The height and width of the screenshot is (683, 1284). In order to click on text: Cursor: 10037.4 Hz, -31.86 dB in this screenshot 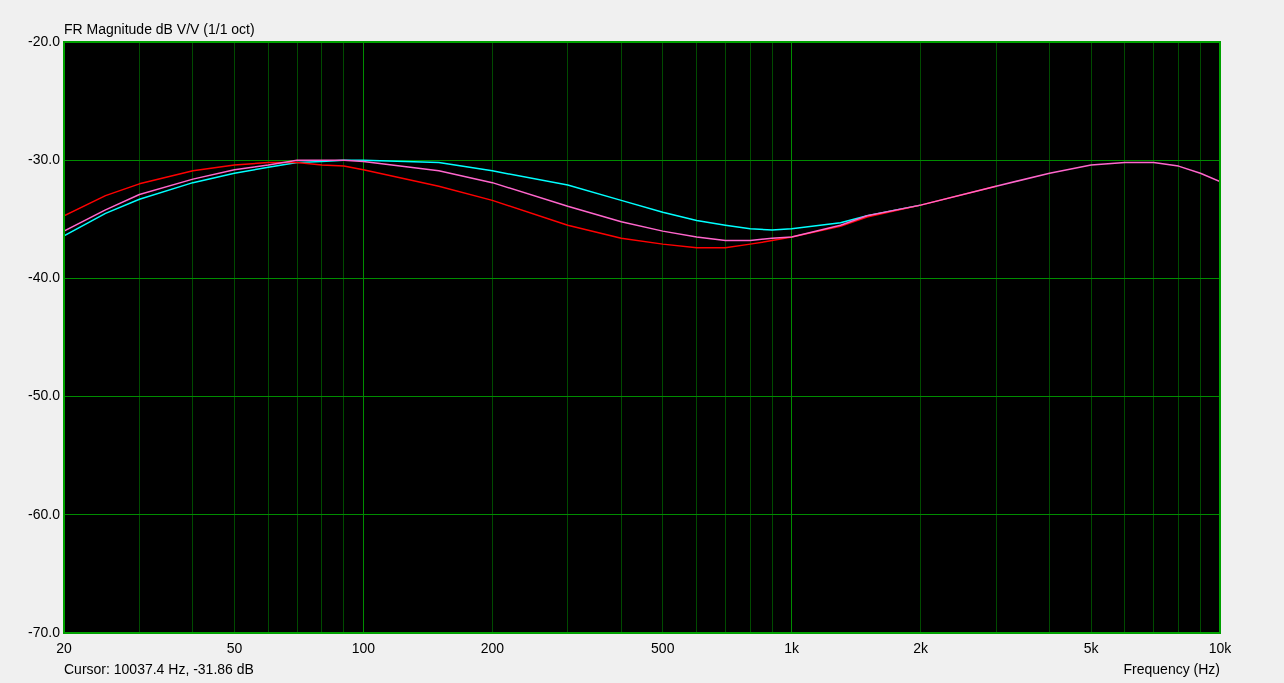, I will do `click(159, 668)`.